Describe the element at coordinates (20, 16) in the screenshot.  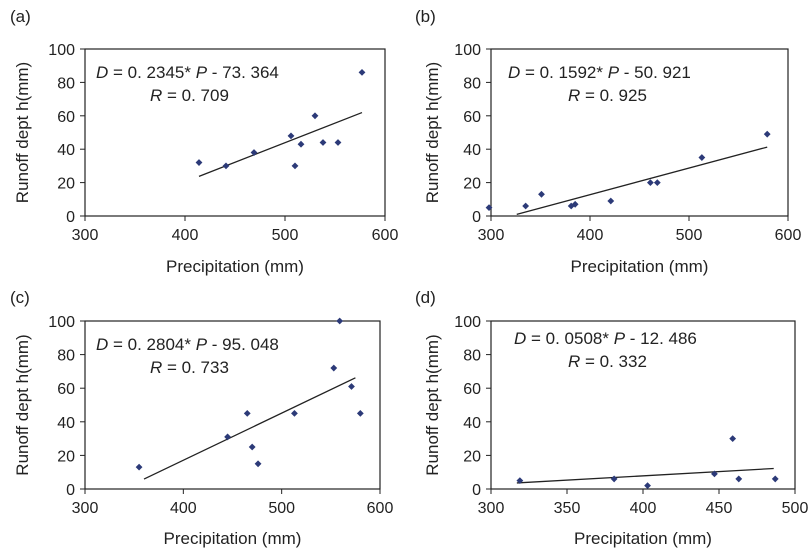
I see `panel-label: (a)` at that location.